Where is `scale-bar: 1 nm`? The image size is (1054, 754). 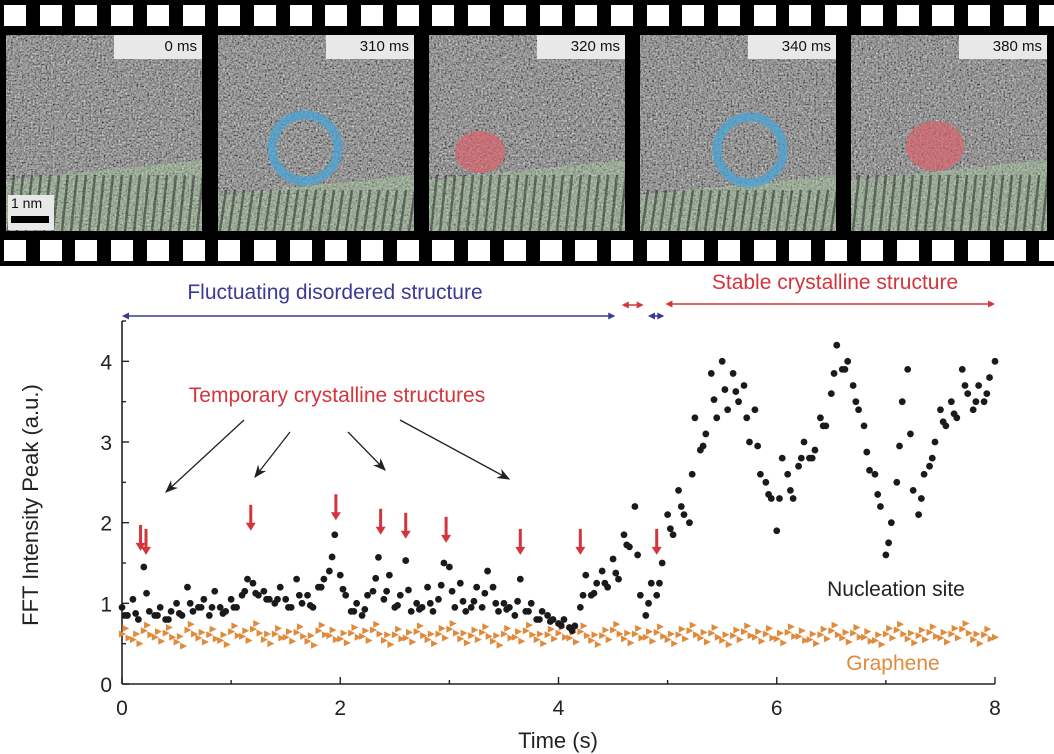
scale-bar: 1 nm is located at coordinates (31, 212).